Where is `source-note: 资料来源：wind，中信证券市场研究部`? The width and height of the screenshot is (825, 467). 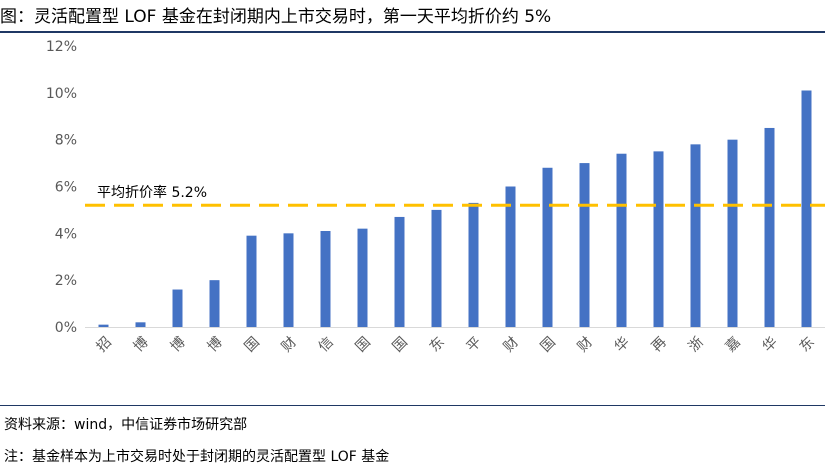
source-note: 资料来源：wind，中信证券市场研究部 is located at coordinates (126, 425).